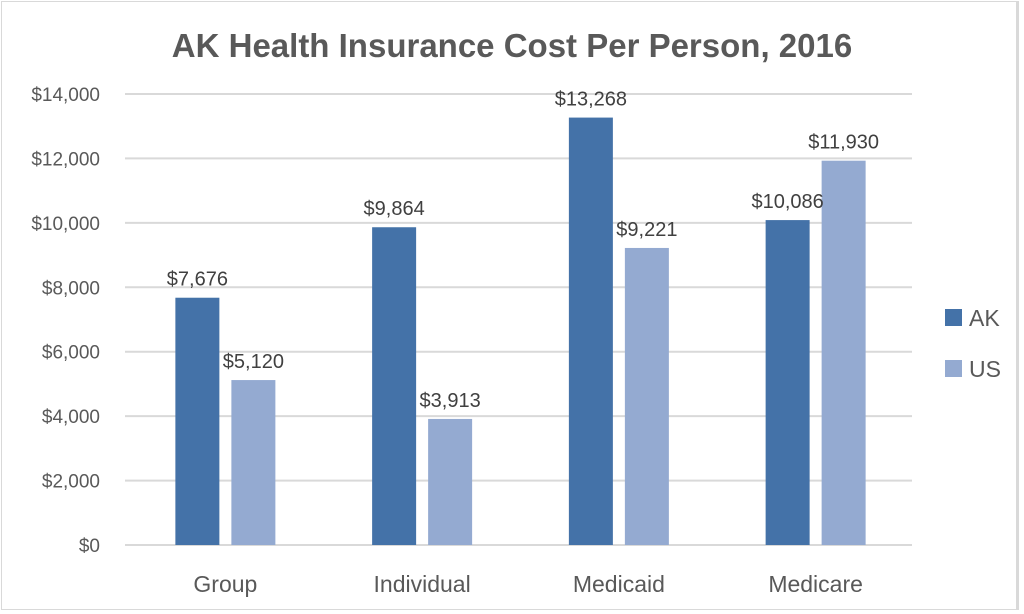 The height and width of the screenshot is (614, 1024). Describe the element at coordinates (71, 417) in the screenshot. I see `y-tick-label: $4,000` at that location.